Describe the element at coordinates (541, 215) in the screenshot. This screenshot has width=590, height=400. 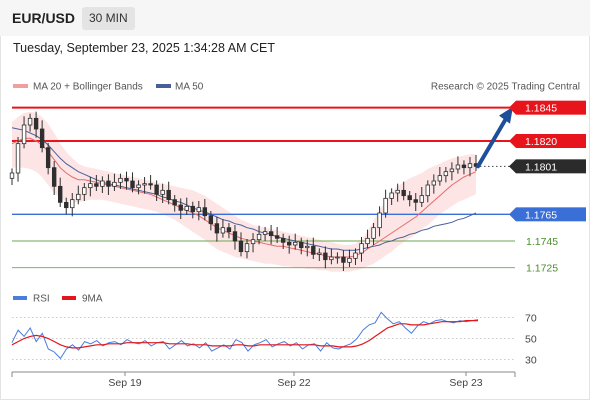
I see `pivot-level-label: 1.1765` at that location.